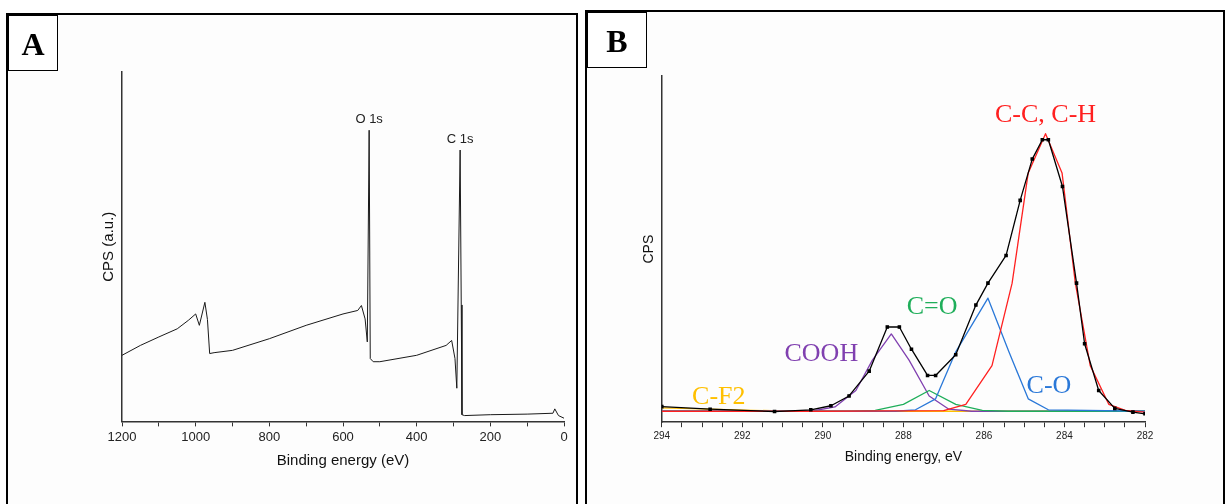  I want to click on x-tick-label: 286, so click(984, 435).